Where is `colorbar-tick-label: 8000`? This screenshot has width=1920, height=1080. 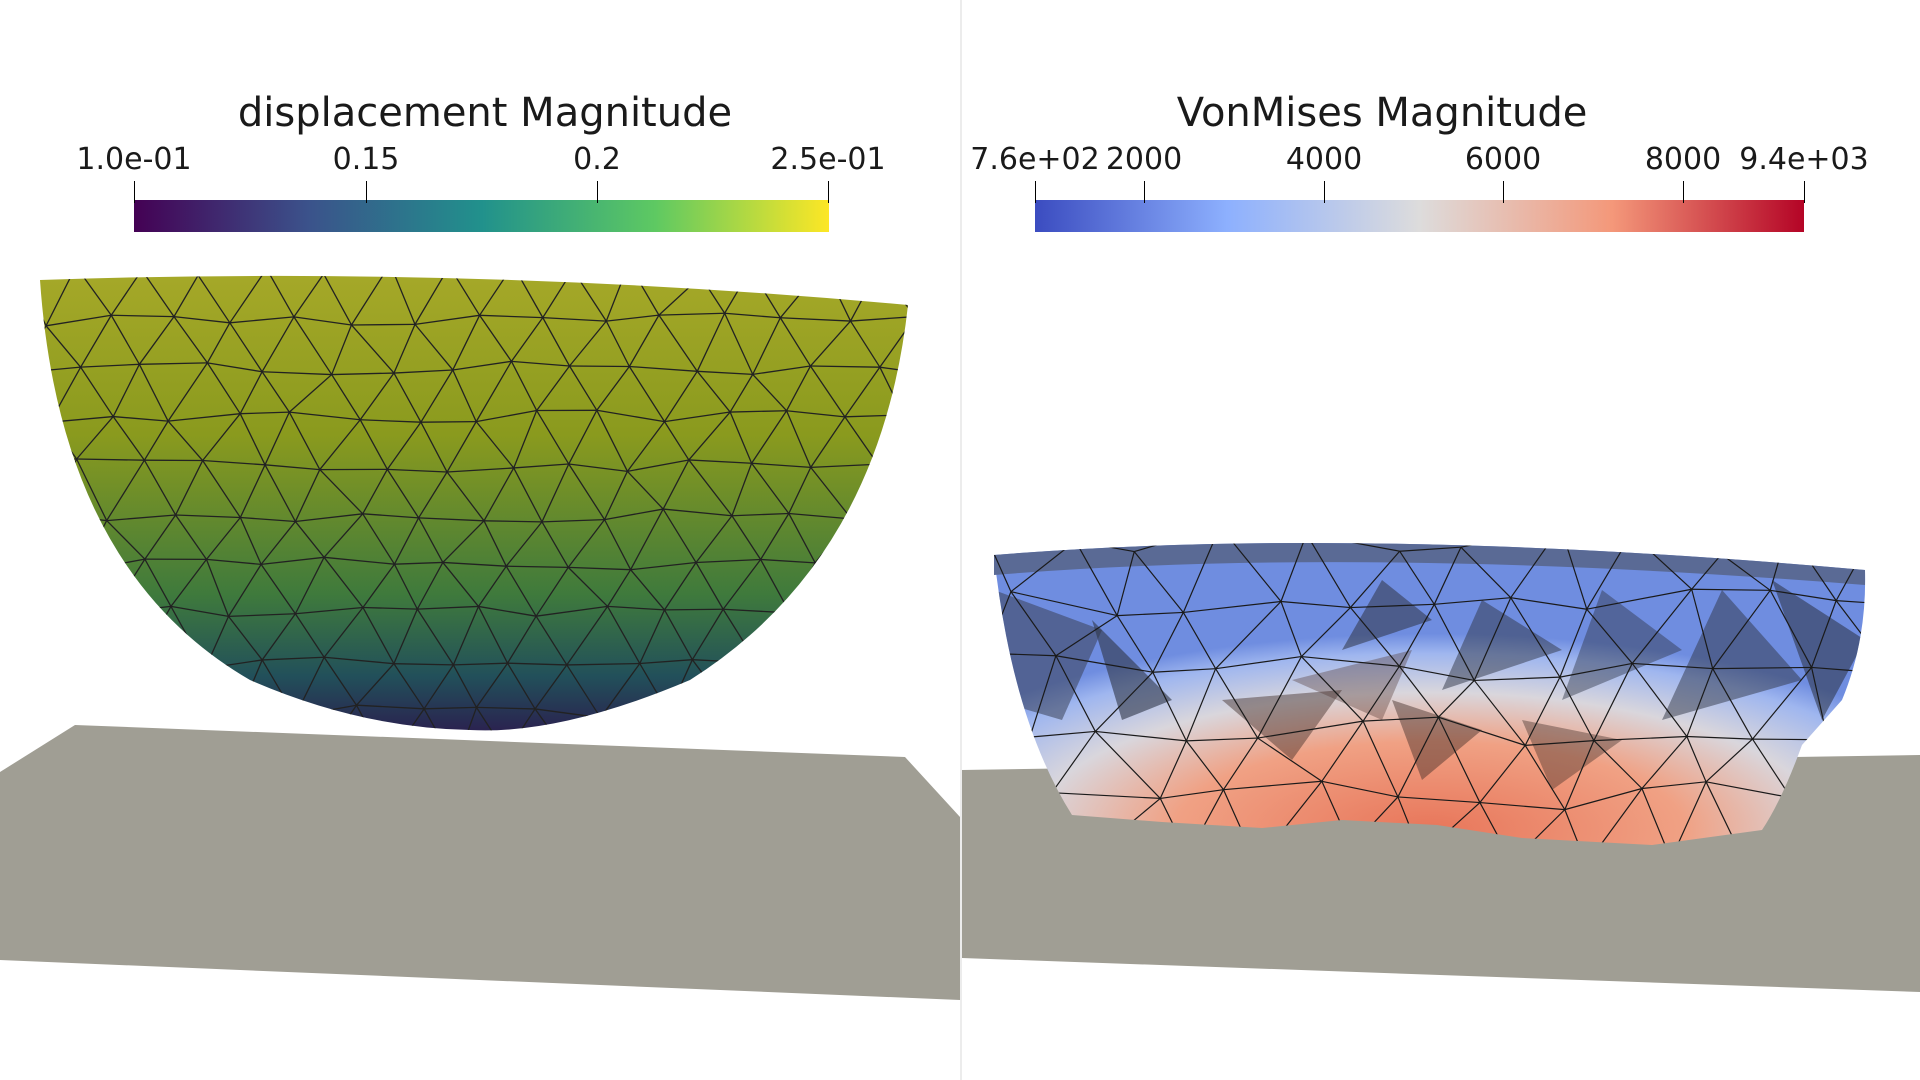 colorbar-tick-label: 8000 is located at coordinates (1683, 159).